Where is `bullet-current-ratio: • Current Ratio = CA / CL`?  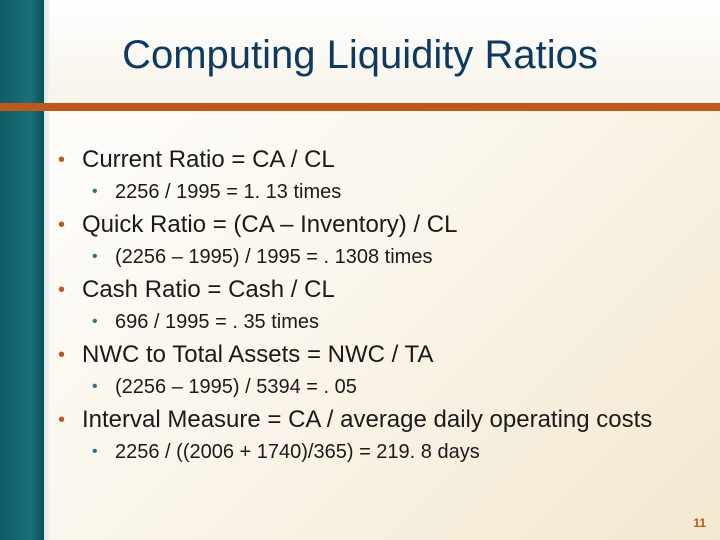
bullet-current-ratio: • Current Ratio = CA / CL is located at coordinates (378, 160).